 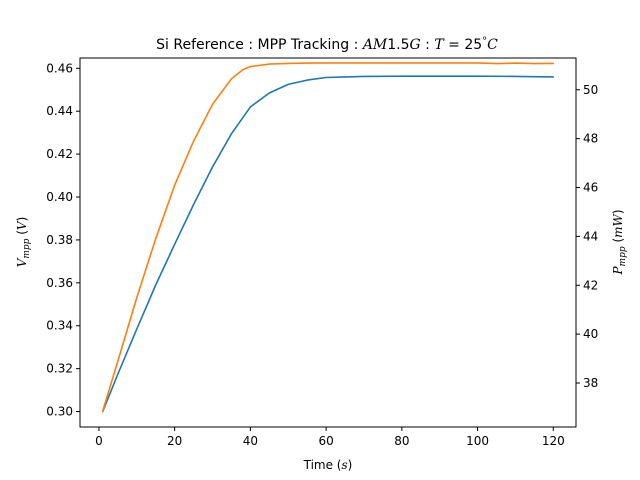 I want to click on y-axis-left-title: Vmpp (V), so click(x=23, y=242).